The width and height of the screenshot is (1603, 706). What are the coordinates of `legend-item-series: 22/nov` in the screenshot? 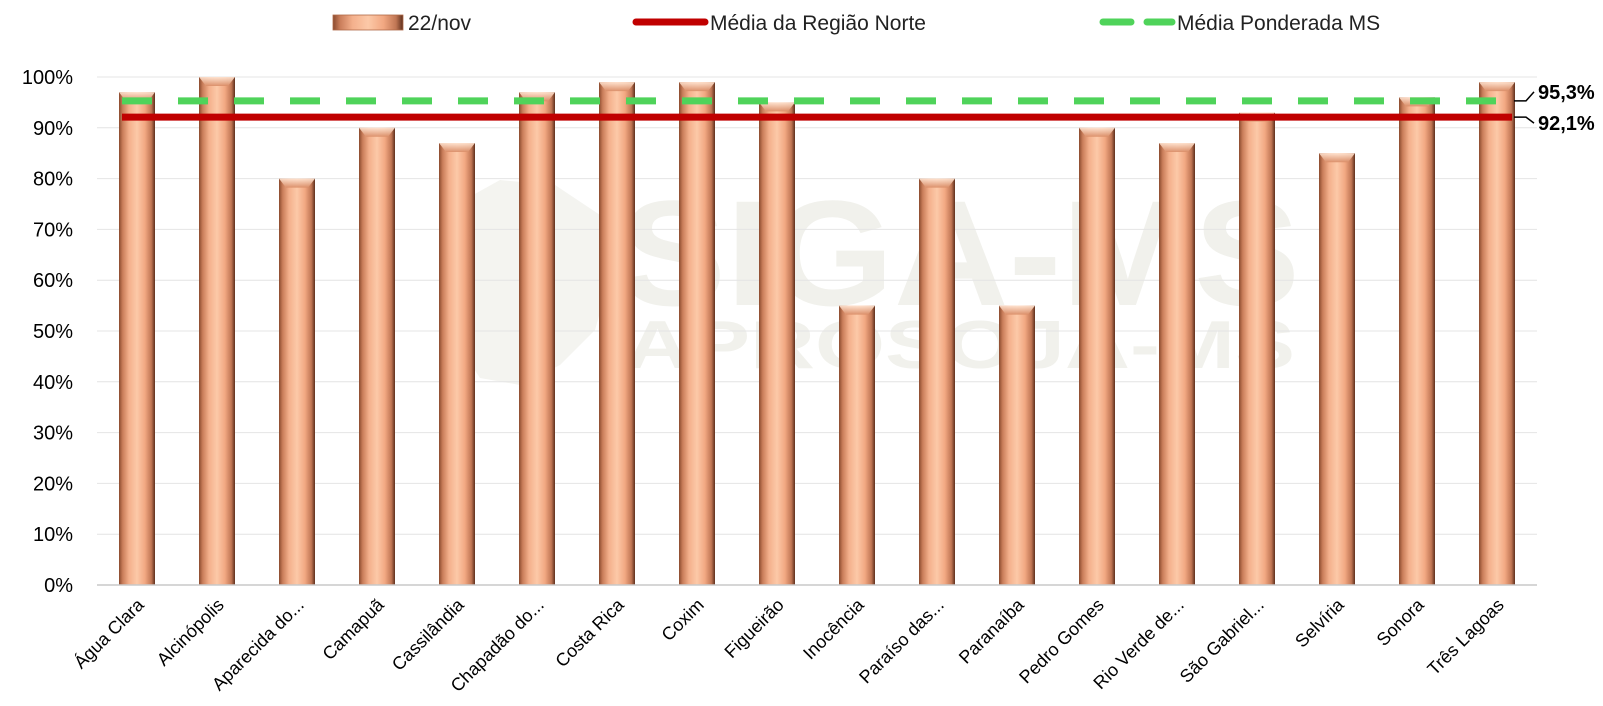 It's located at (402, 23).